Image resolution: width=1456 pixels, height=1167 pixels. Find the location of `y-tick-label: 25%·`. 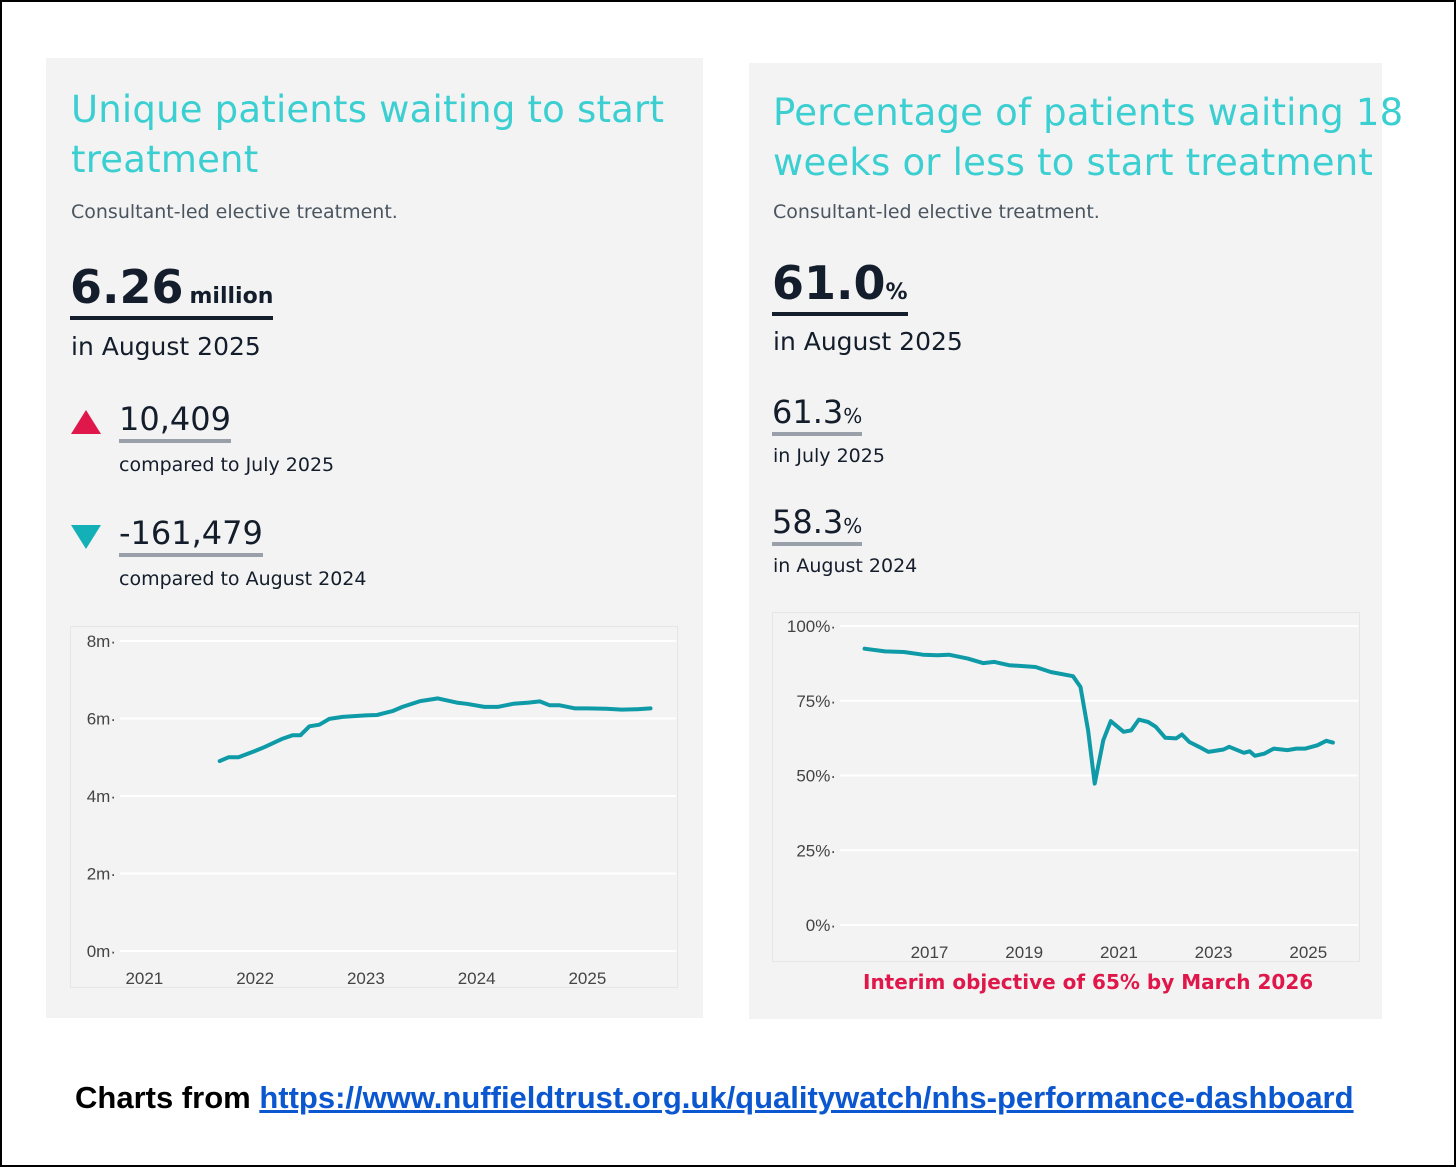

y-tick-label: 25%· is located at coordinates (816, 850).